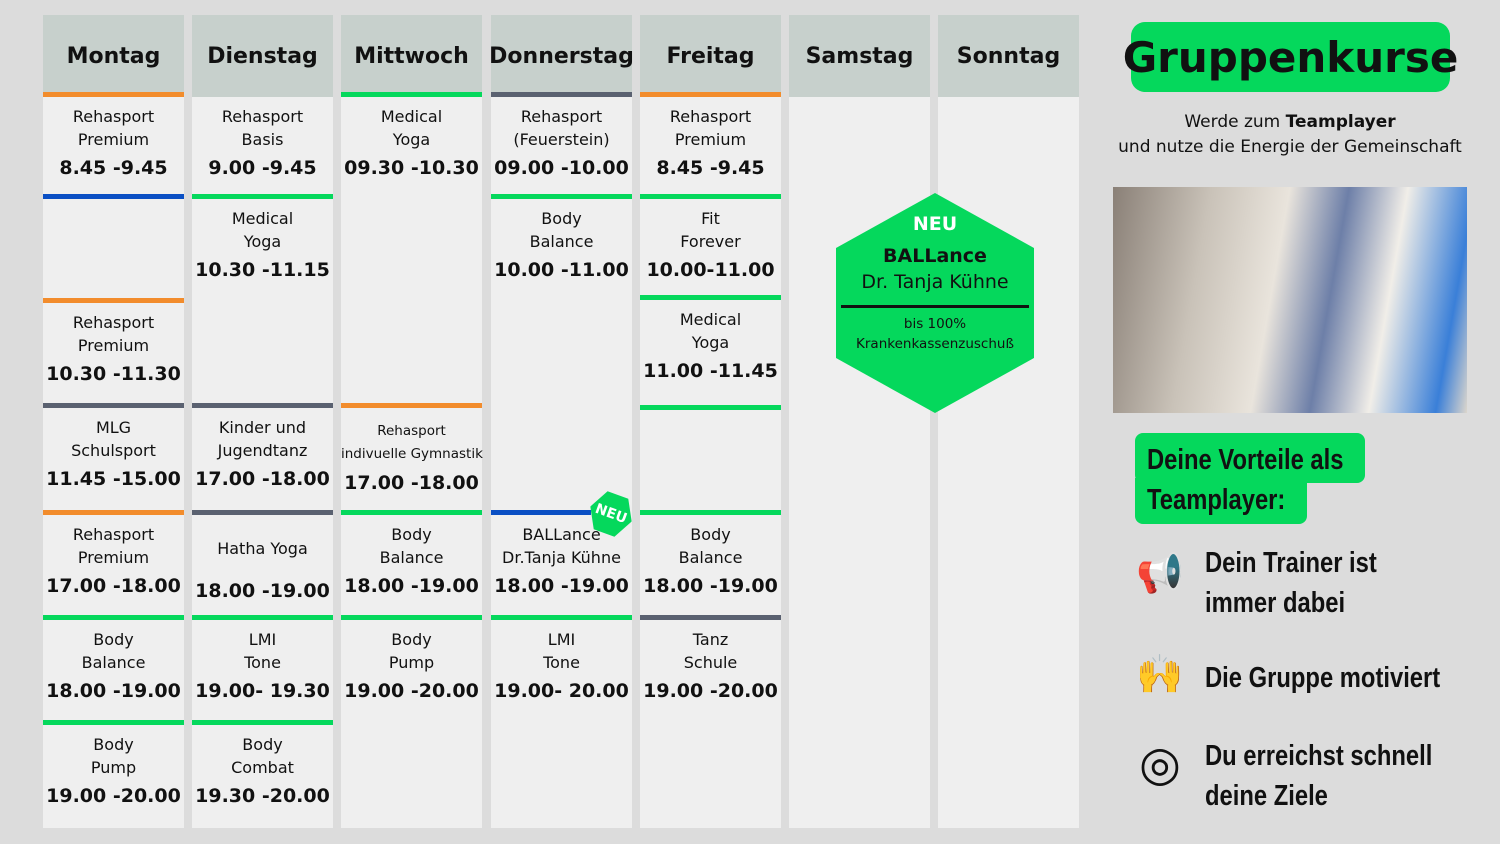  What do you see at coordinates (113, 450) in the screenshot?
I see `course-name: Schulsport` at bounding box center [113, 450].